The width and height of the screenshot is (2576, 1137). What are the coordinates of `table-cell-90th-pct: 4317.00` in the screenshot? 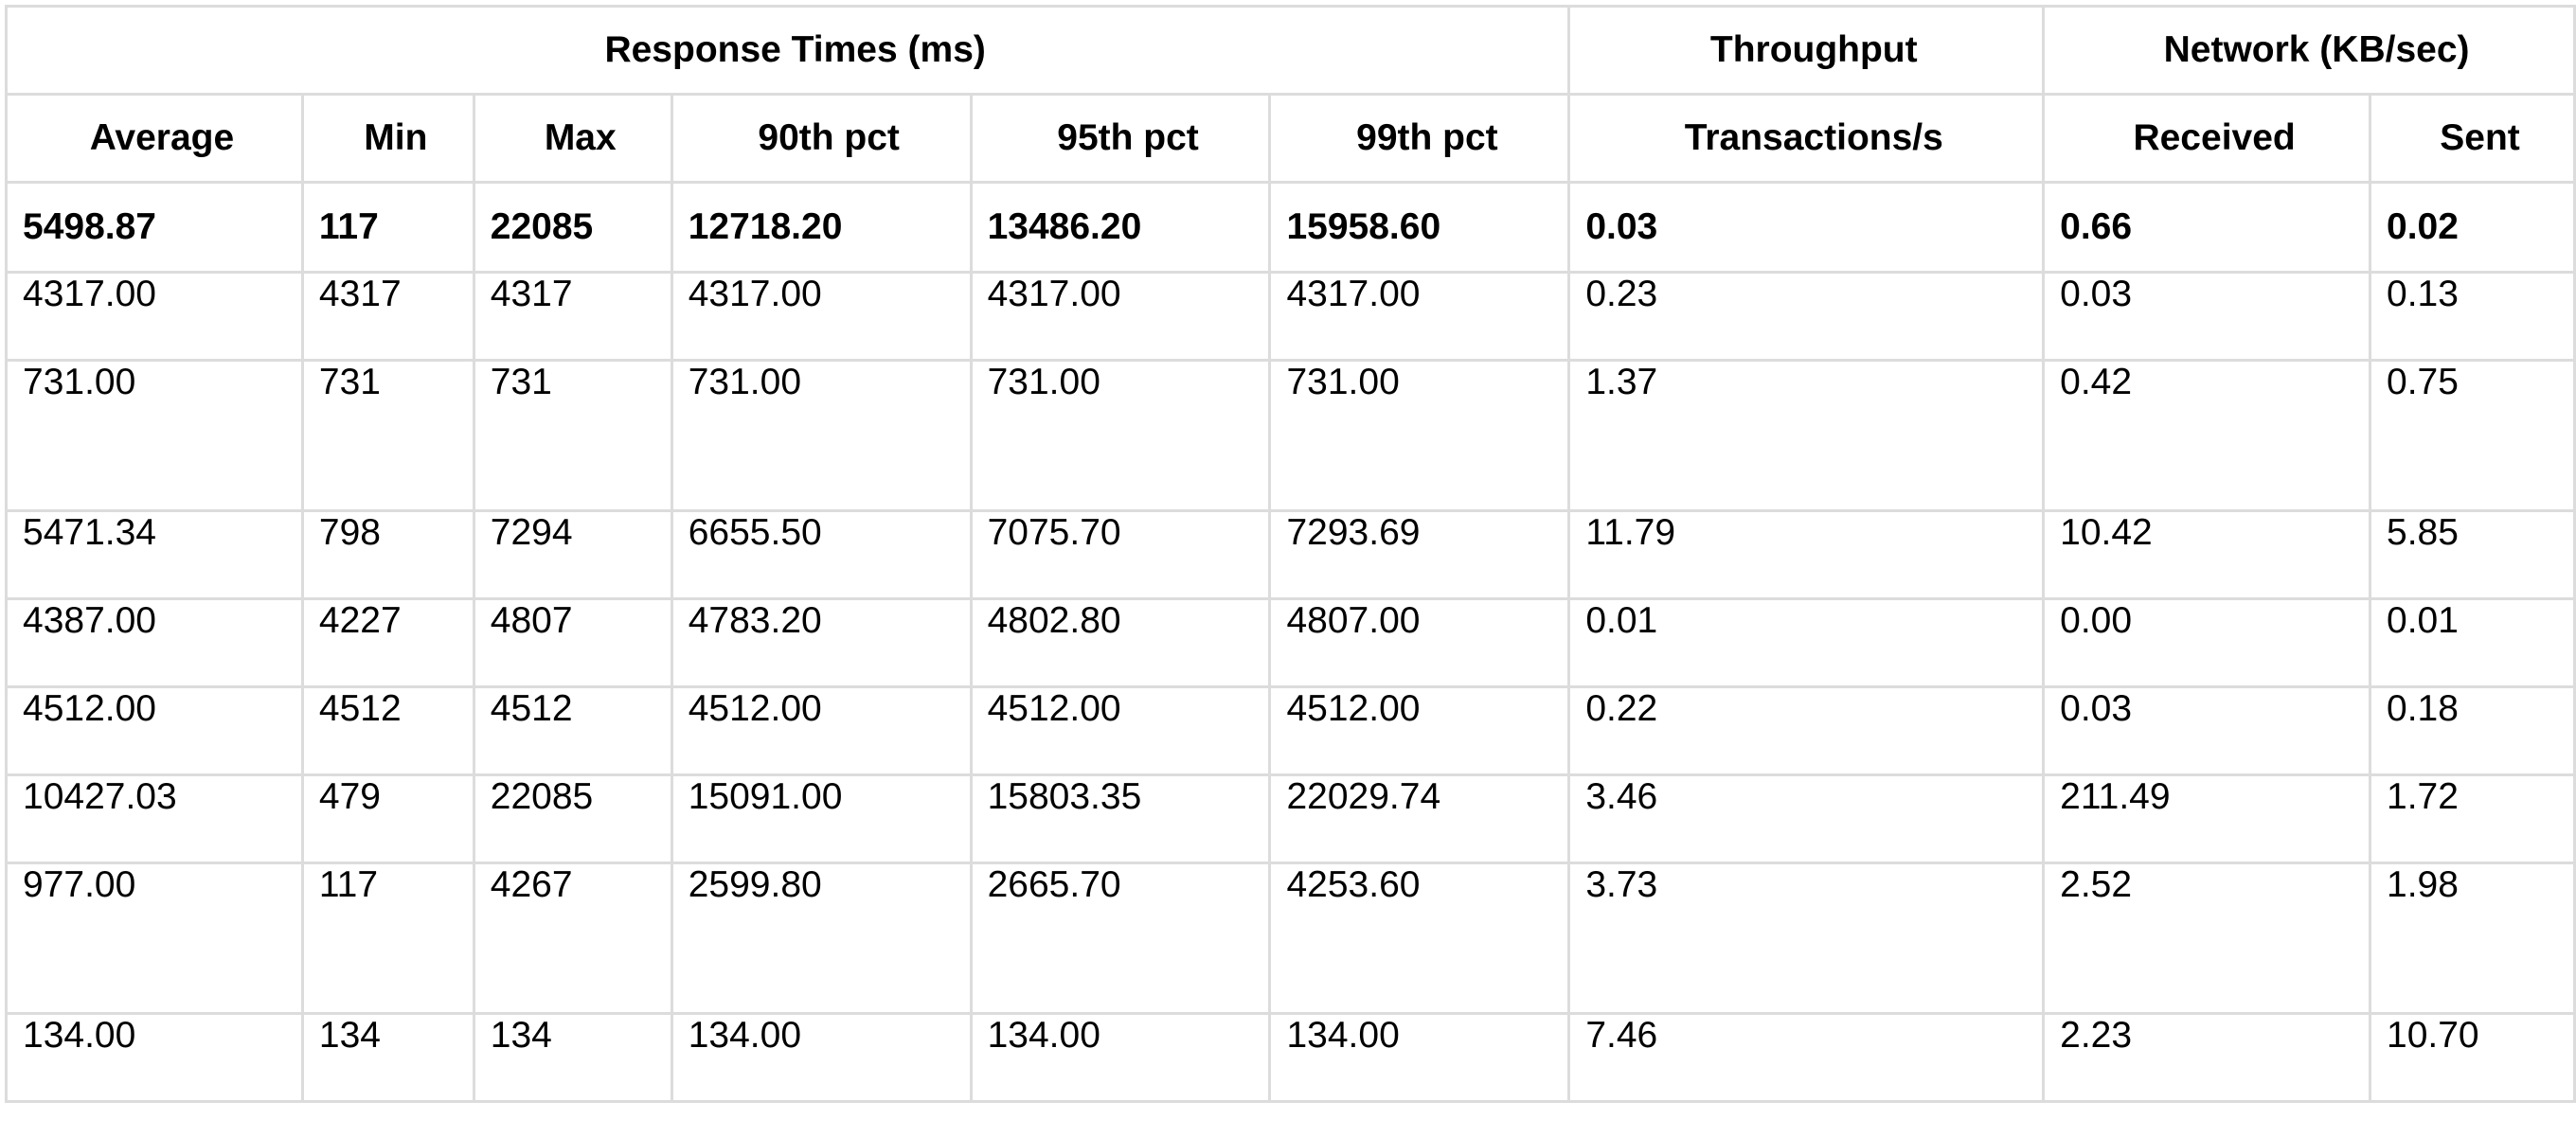 It's located at (821, 316).